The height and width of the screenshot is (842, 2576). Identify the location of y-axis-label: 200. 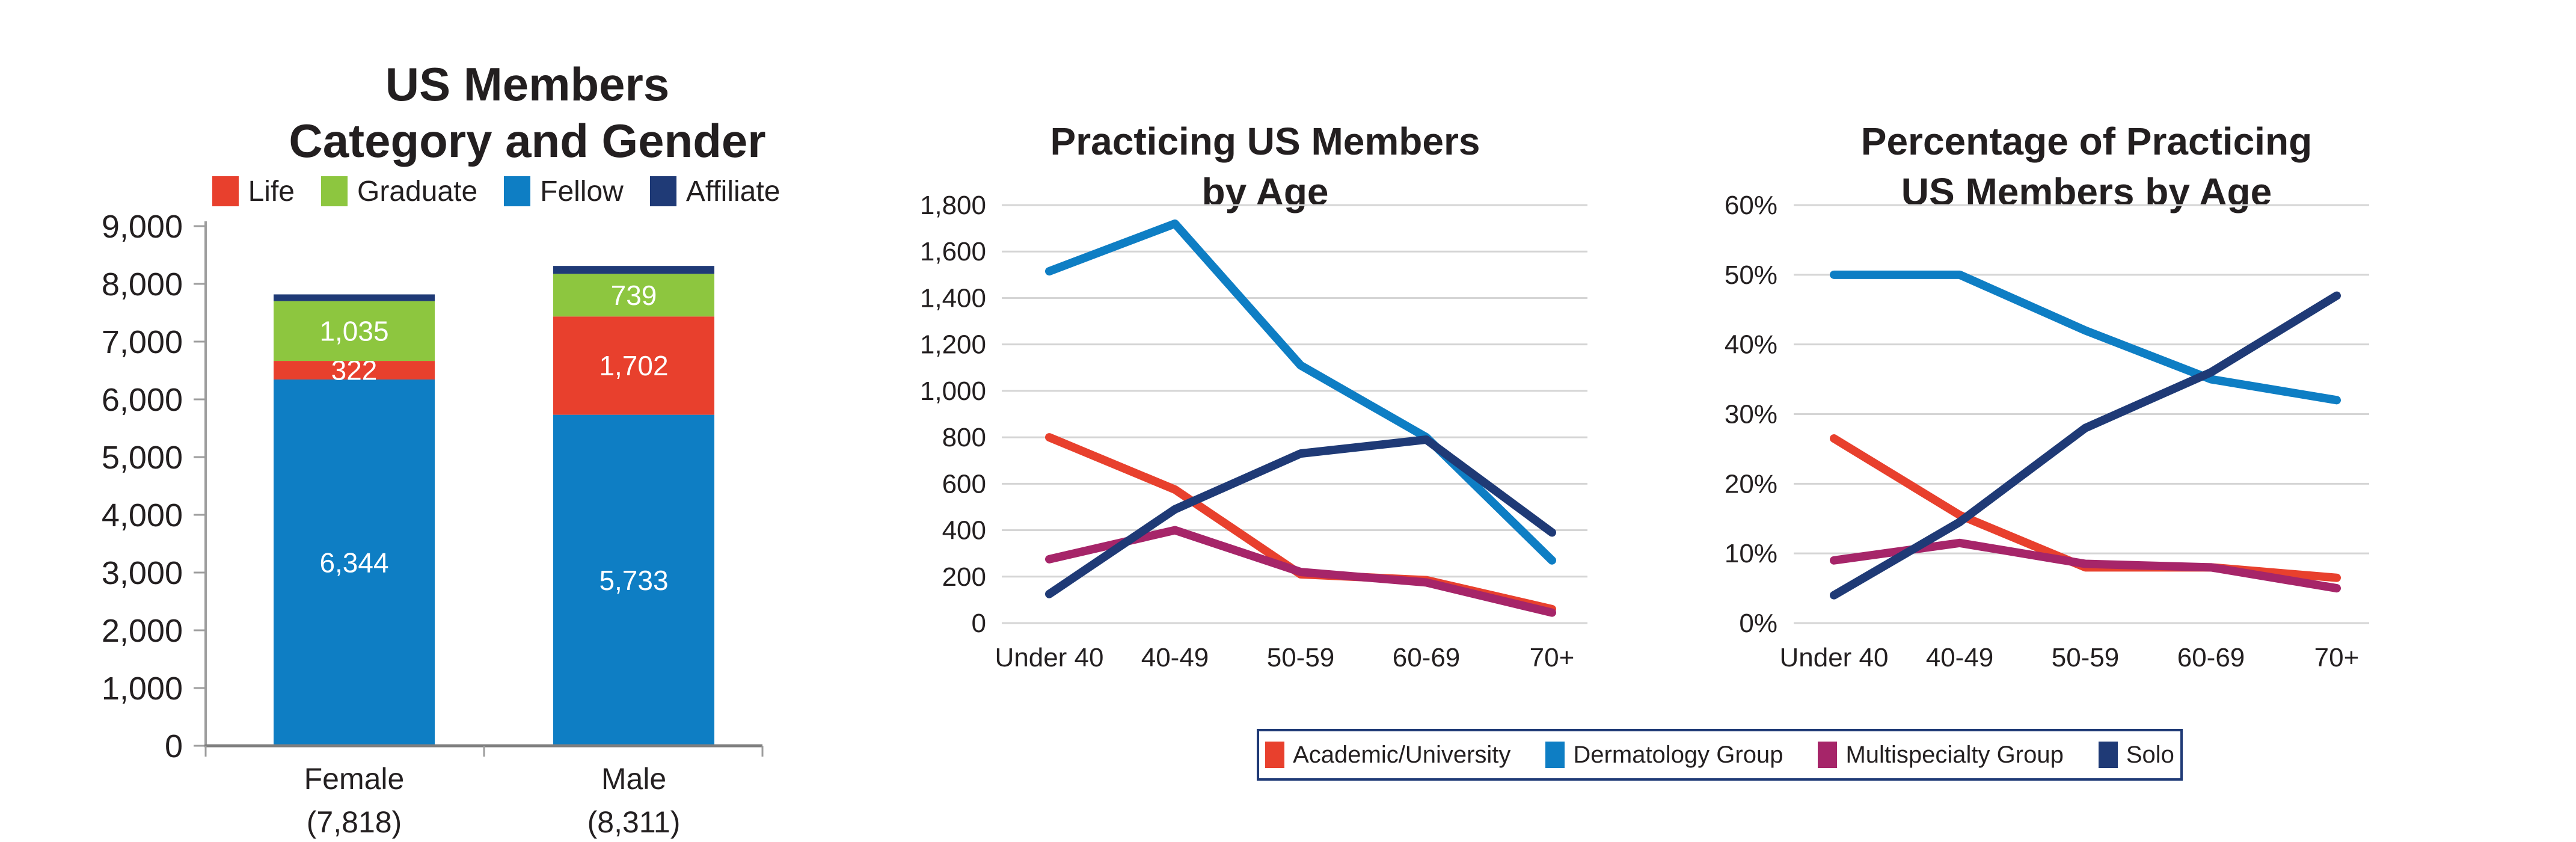
(964, 577).